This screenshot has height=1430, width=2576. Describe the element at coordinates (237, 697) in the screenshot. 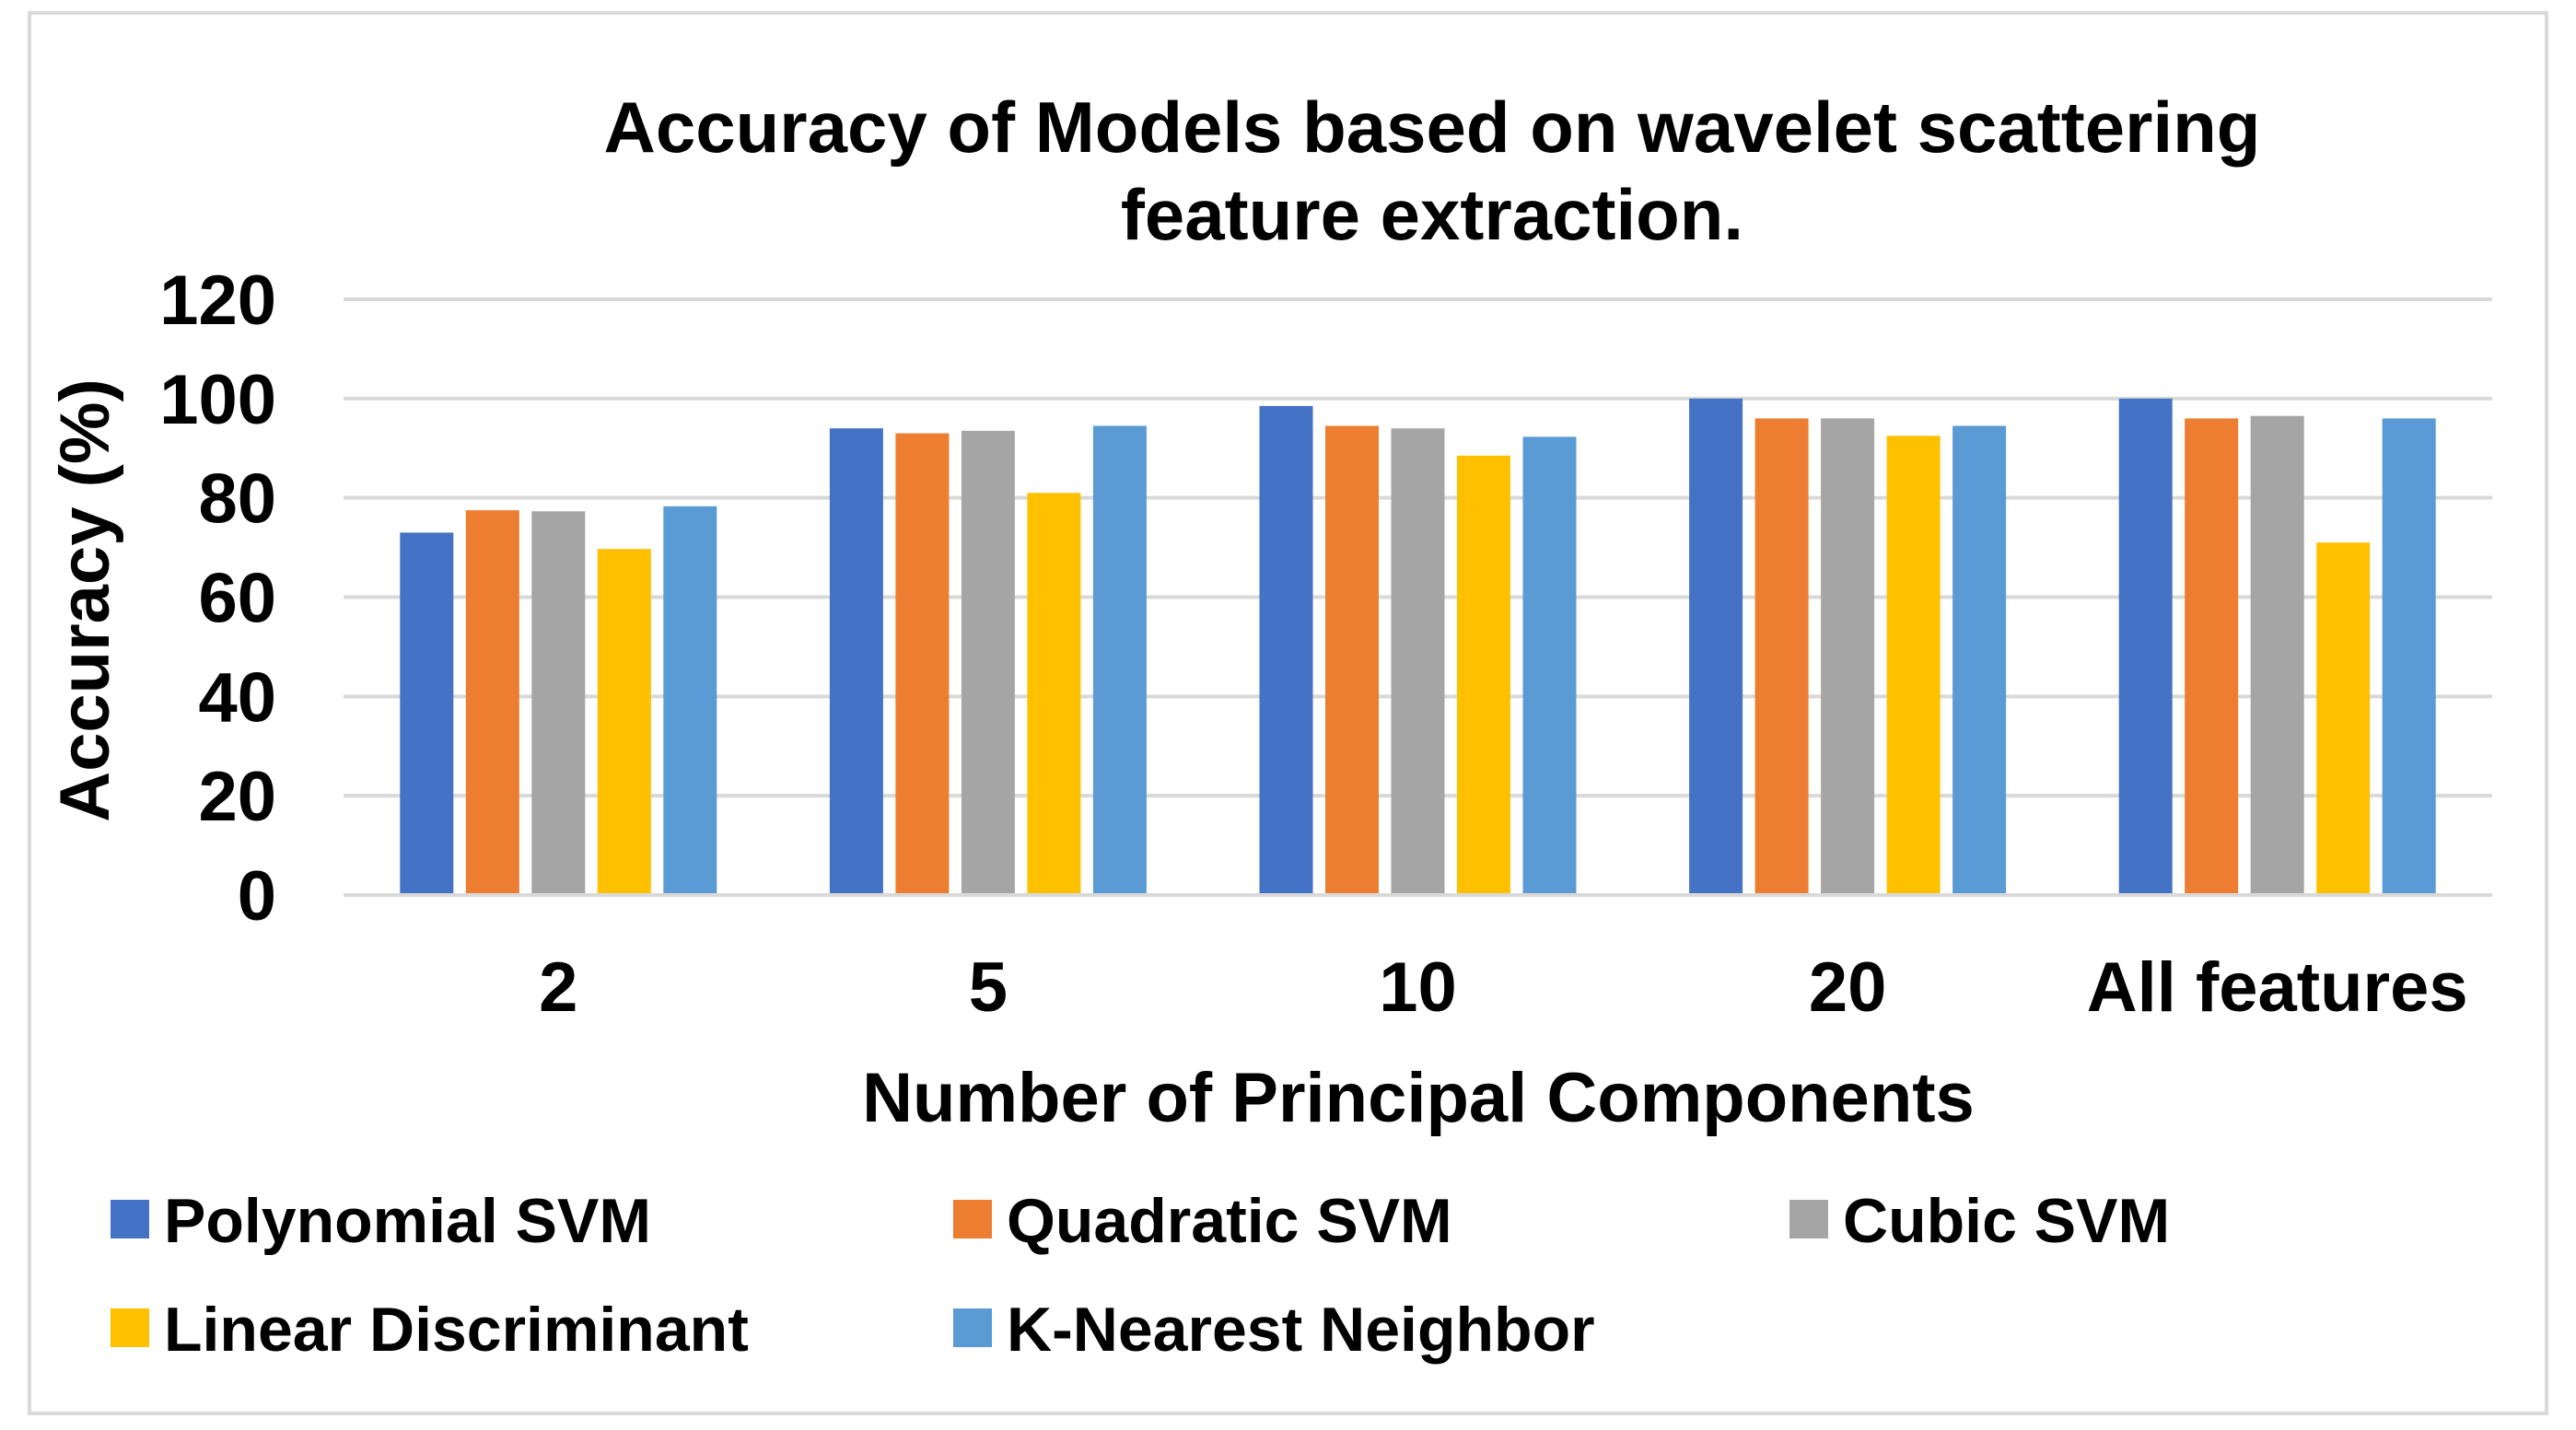

I see `y-tick-label-40: 40` at that location.